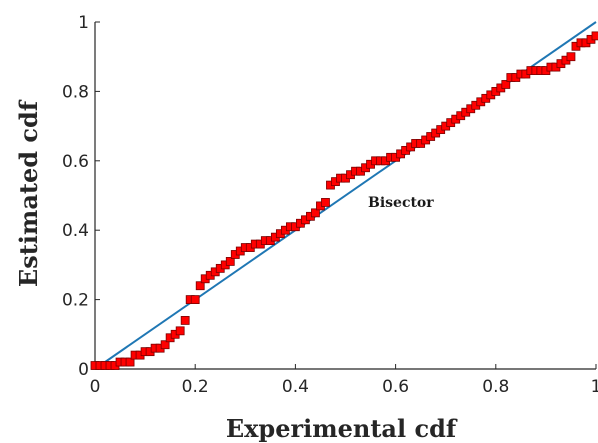  I want to click on y-tick-label: 1, so click(83, 23).